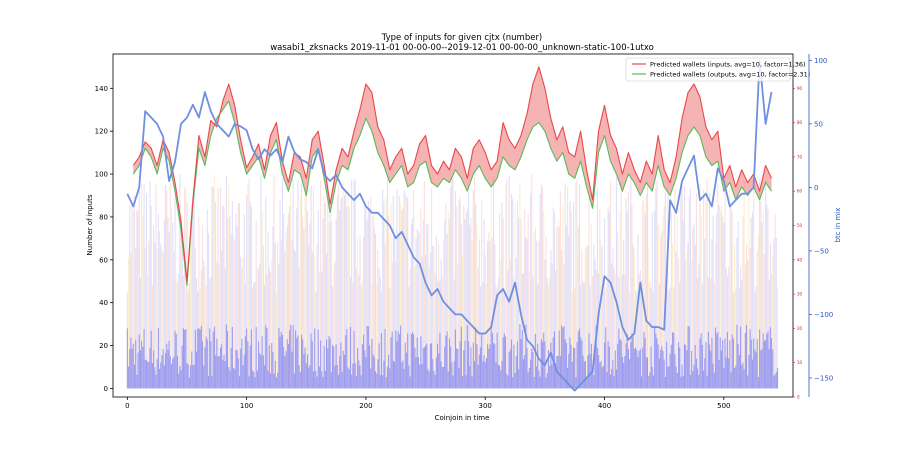  I want to click on y3-tick-label: 70, so click(800, 156).